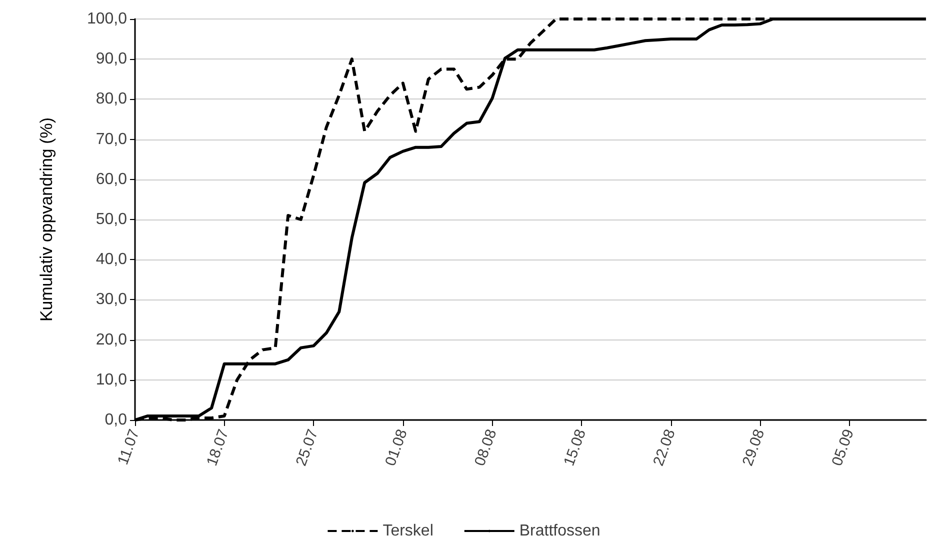  Describe the element at coordinates (112, 299) in the screenshot. I see `y-tick-label: 30,0` at that location.